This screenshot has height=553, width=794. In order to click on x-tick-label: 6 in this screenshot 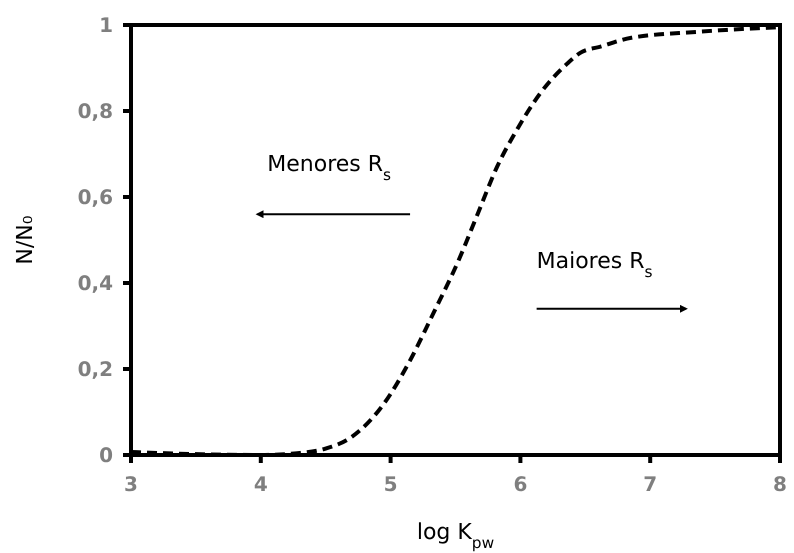, I will do `click(520, 484)`.